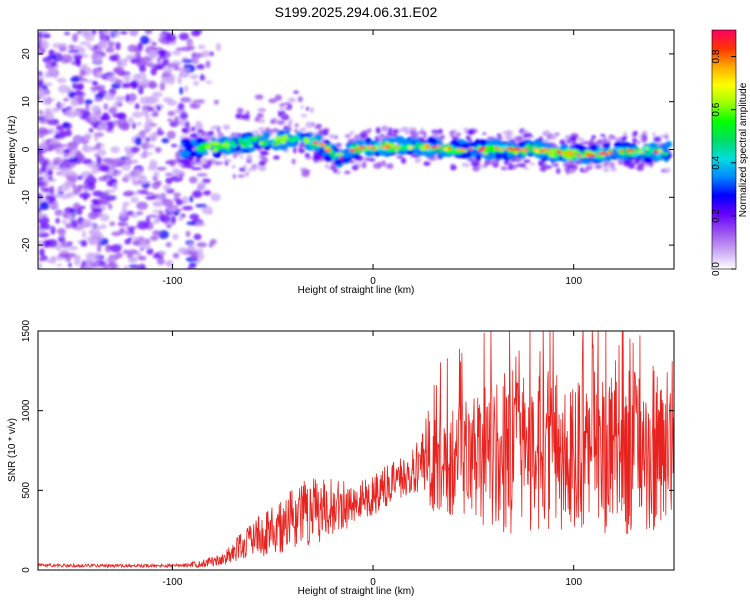 This screenshot has width=750, height=600. What do you see at coordinates (172, 281) in the screenshot?
I see `spectrogram-xtick-label: -100` at bounding box center [172, 281].